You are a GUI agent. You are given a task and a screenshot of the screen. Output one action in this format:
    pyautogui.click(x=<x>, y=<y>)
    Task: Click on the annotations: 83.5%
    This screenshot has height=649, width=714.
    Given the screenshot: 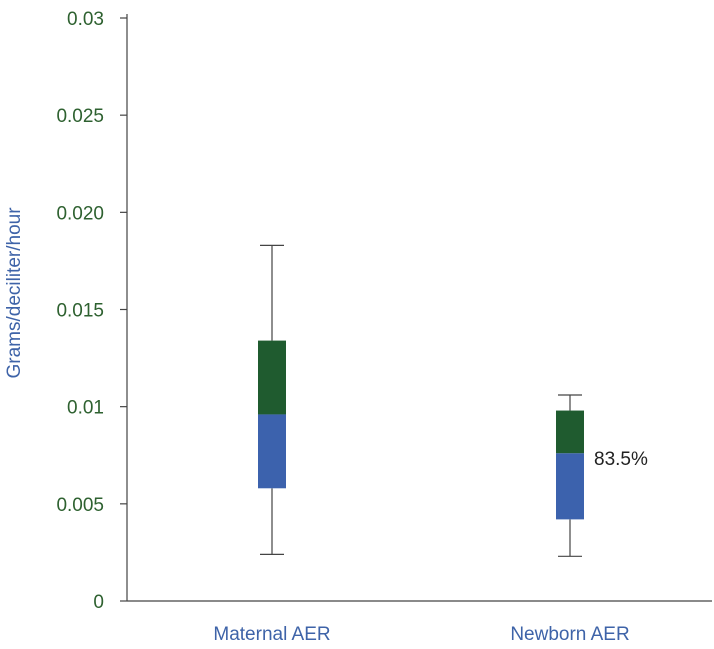 What is the action you would take?
    pyautogui.click(x=621, y=459)
    